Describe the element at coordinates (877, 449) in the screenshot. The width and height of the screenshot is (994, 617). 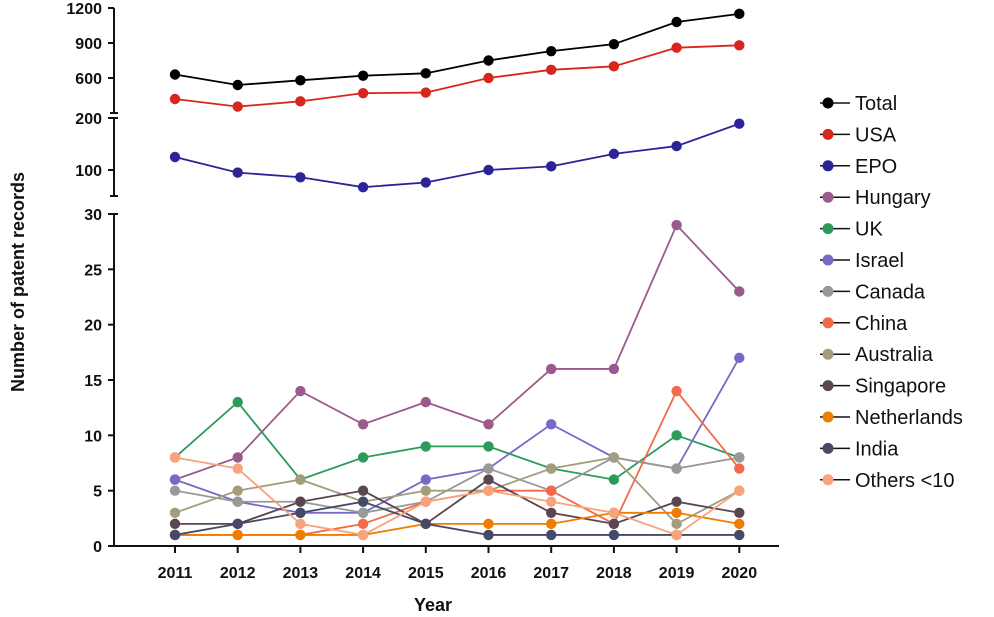
I see `legend-label-india: India` at that location.